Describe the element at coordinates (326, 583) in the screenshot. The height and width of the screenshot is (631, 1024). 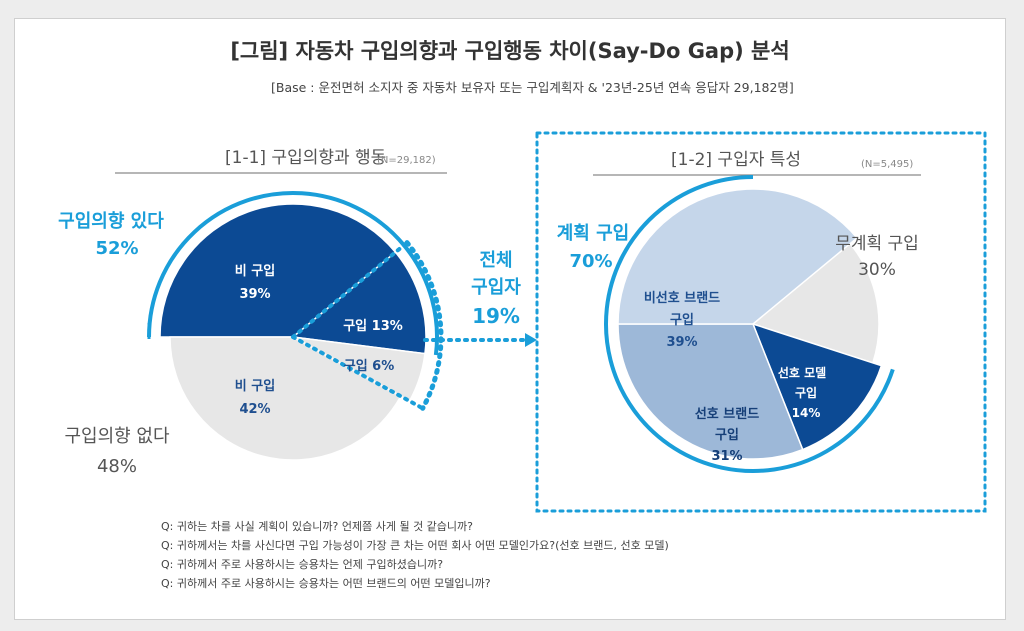
I see `question-4: Q: 귀하께서 주로 사용하시는 승용차는 어떤 브랜드의 어떤 모델입니까?` at that location.